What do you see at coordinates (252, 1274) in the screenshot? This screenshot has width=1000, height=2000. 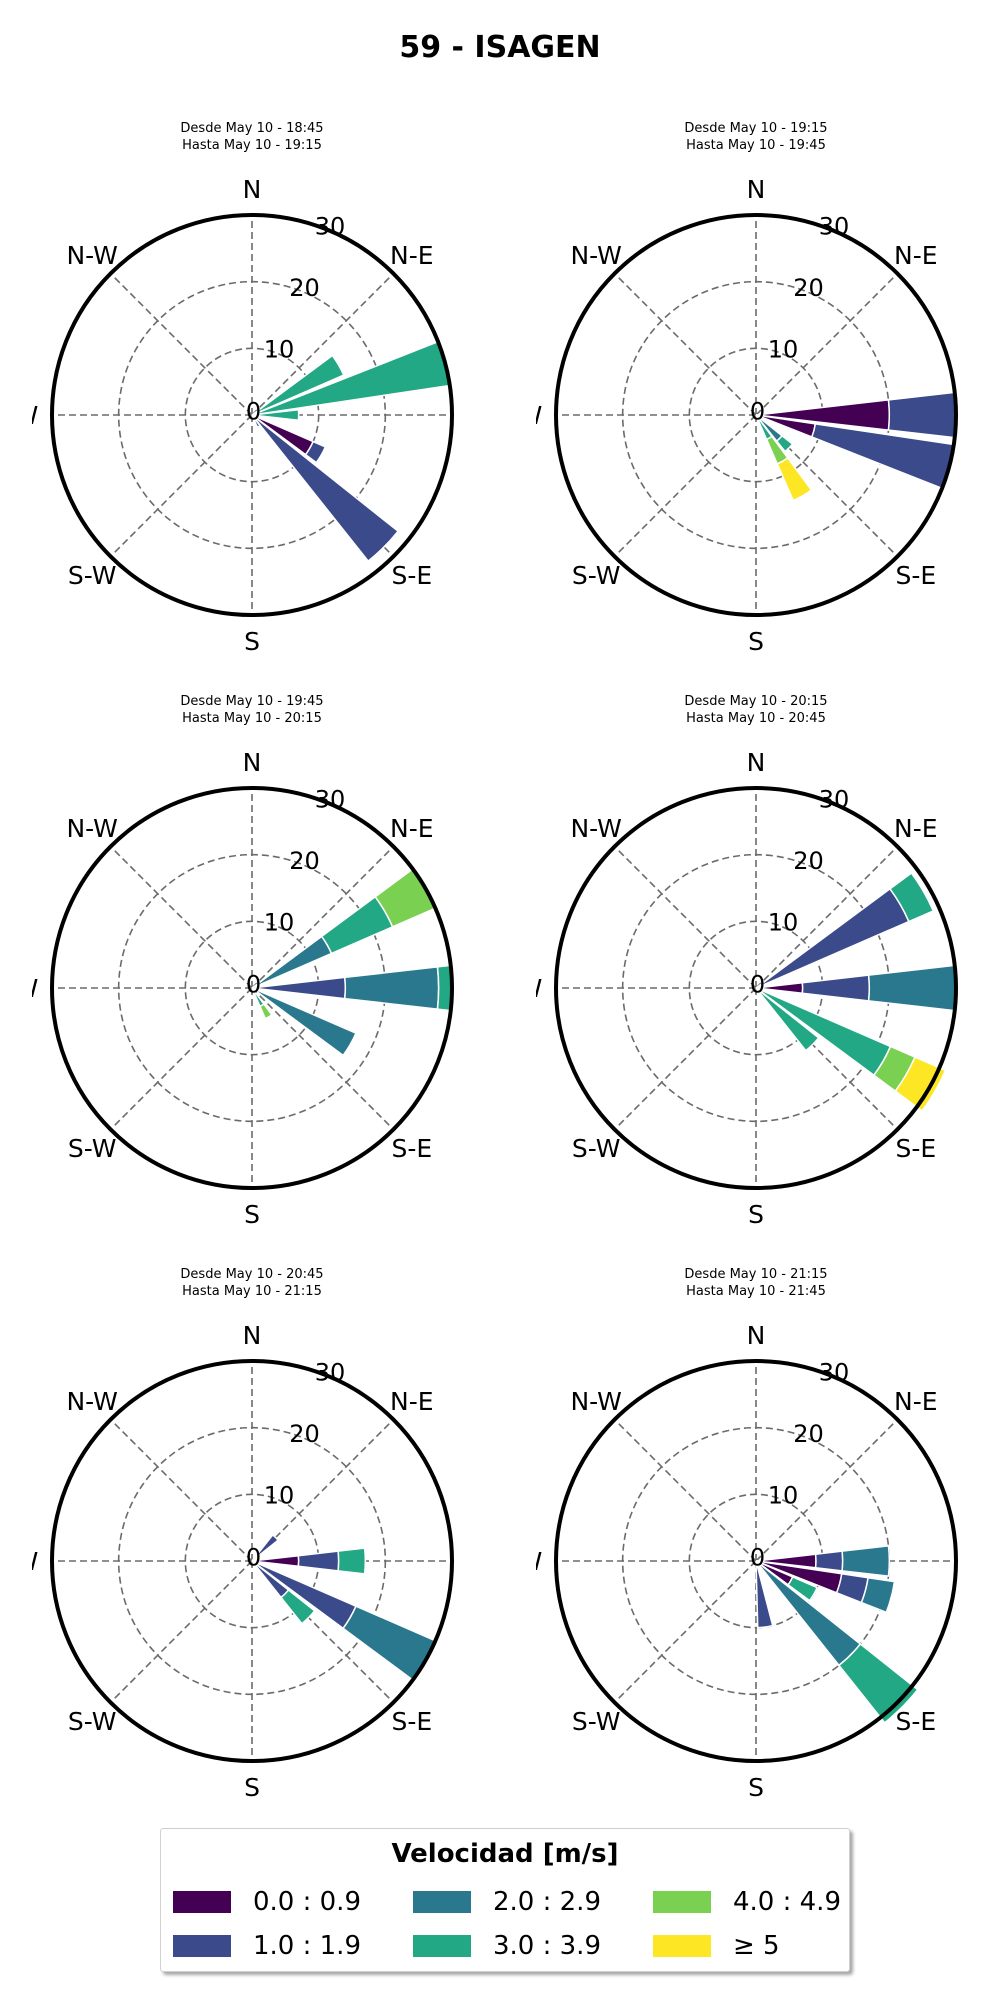 I see `panel-title-from: Desde May 10 - 20:45` at bounding box center [252, 1274].